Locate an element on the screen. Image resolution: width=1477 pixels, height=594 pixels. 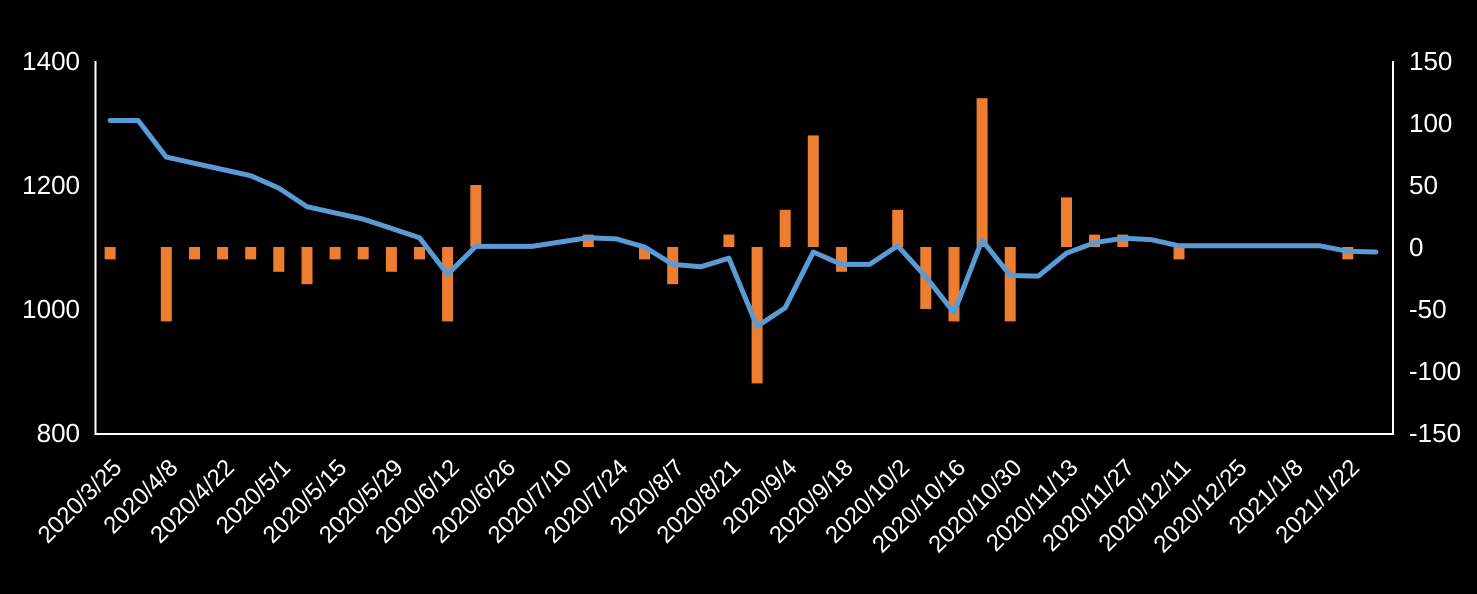
left-axis-labels: 1400 1200 1000 800 is located at coordinates (51, 247).